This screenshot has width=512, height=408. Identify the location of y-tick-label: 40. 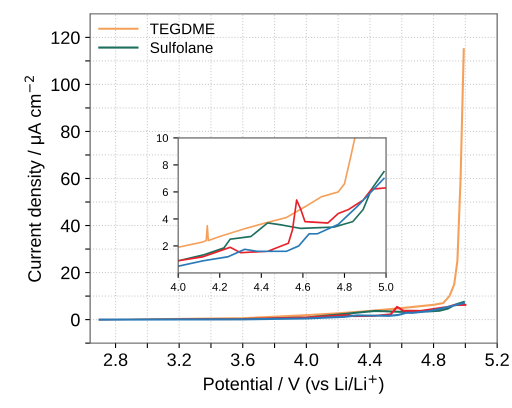
(70, 225).